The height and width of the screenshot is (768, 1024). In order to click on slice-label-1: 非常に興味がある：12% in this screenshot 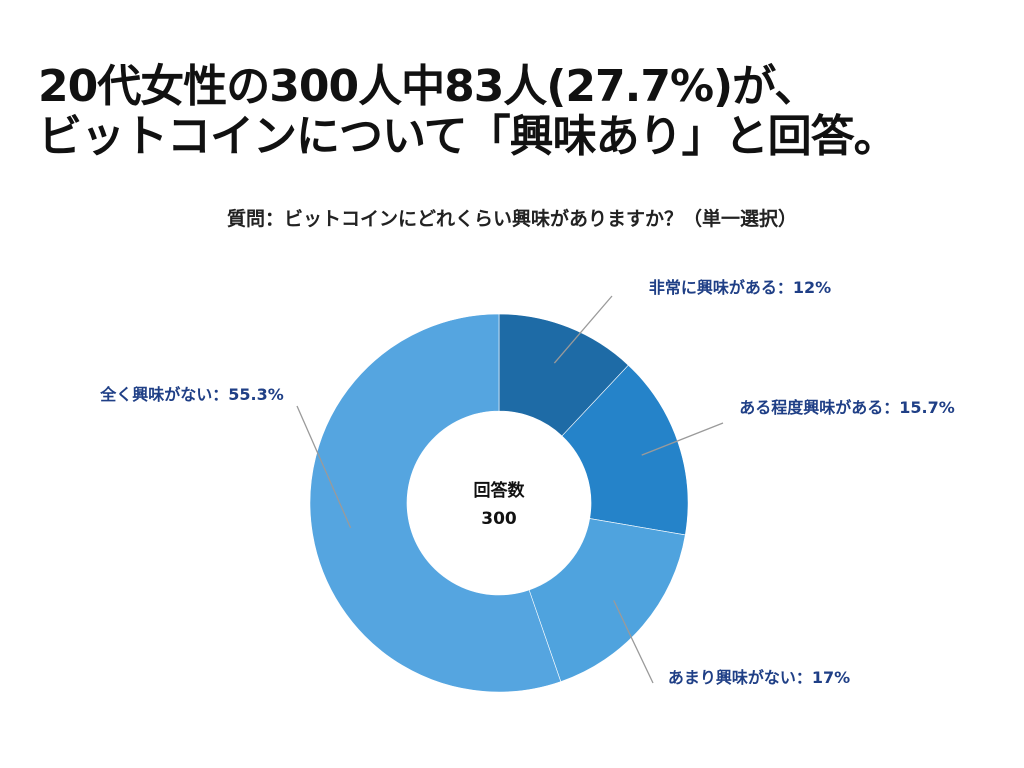, I will do `click(740, 287)`.